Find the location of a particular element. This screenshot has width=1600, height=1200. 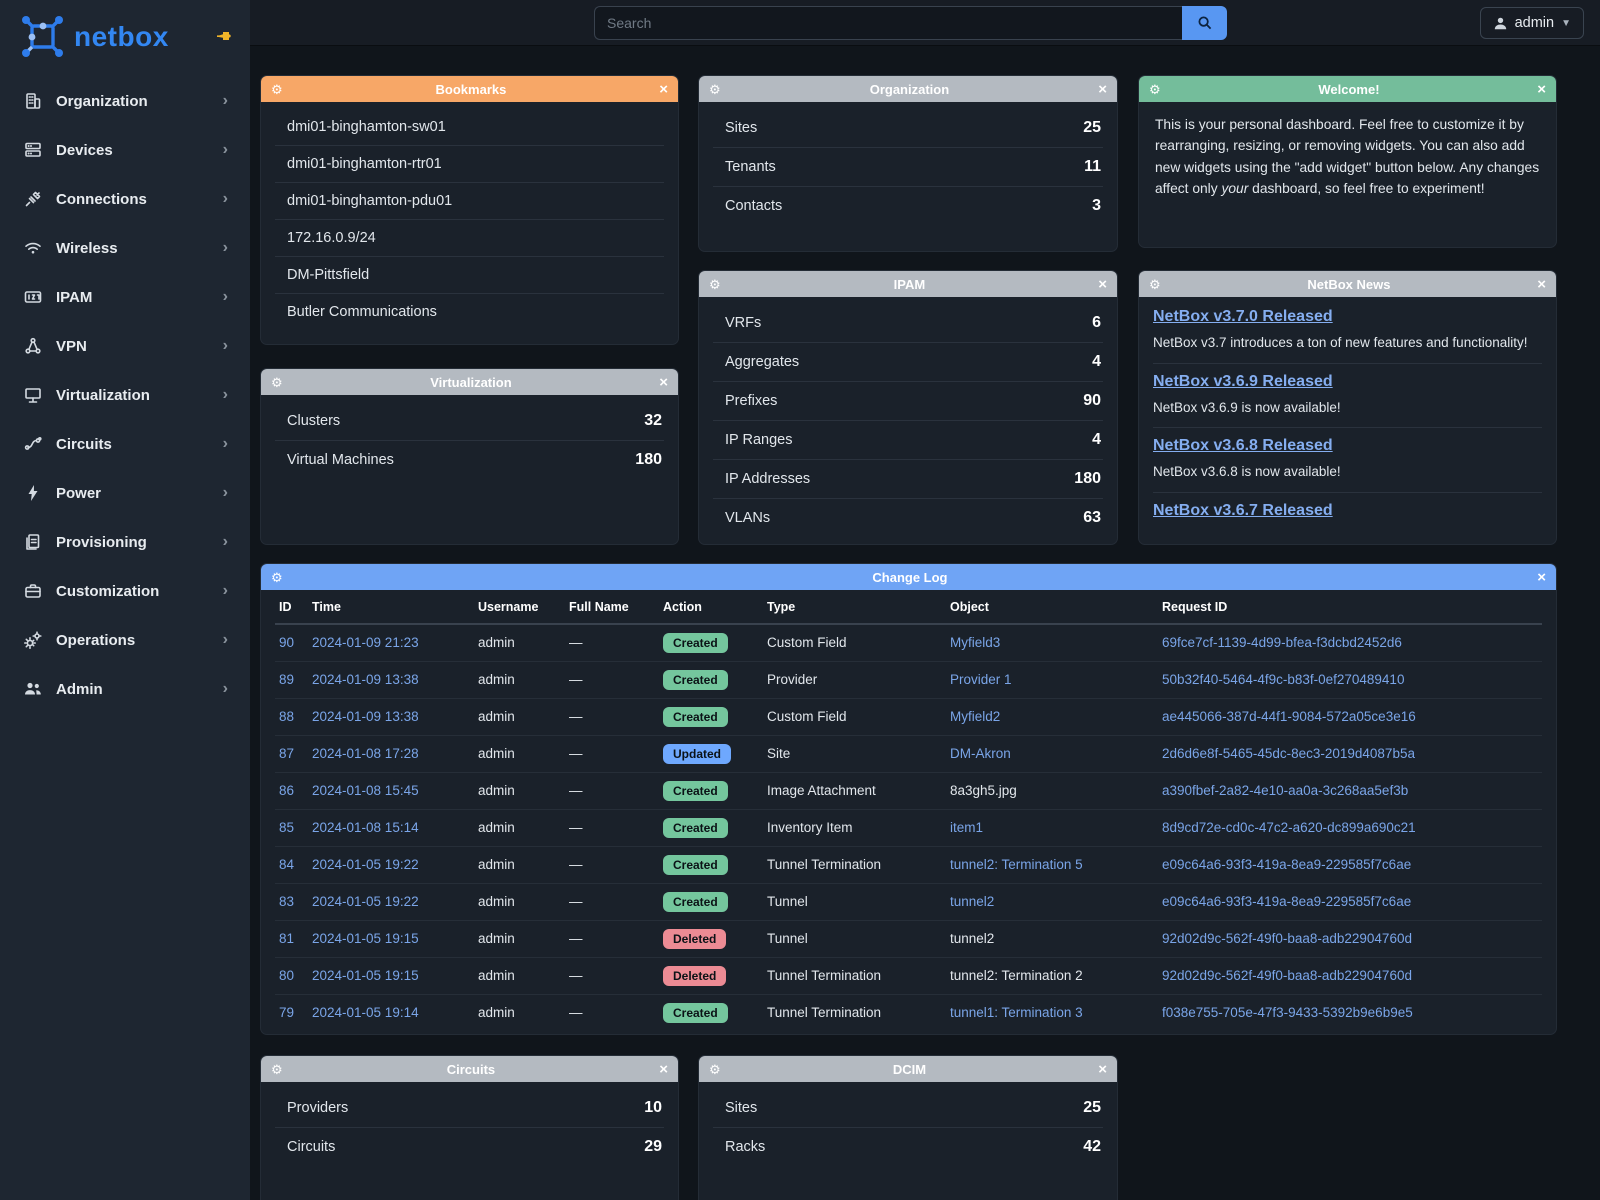

sidebar-item-wireless: Wireless › is located at coordinates (125, 248).